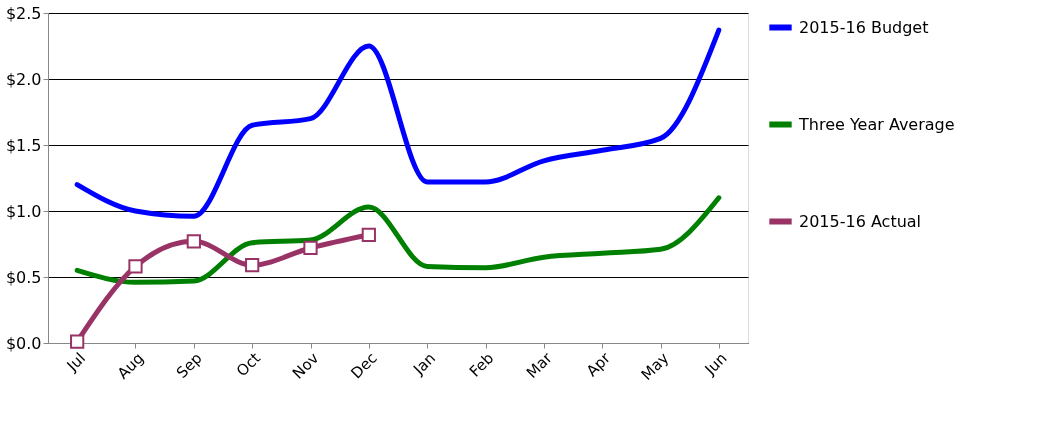 This screenshot has width=1059, height=424. Describe the element at coordinates (23, 145) in the screenshot. I see `y-tick-label: $1.5` at that location.